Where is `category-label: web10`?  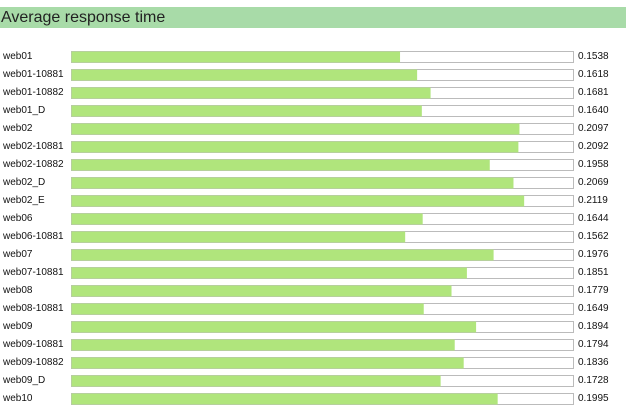
category-label: web10 is located at coordinates (17, 398).